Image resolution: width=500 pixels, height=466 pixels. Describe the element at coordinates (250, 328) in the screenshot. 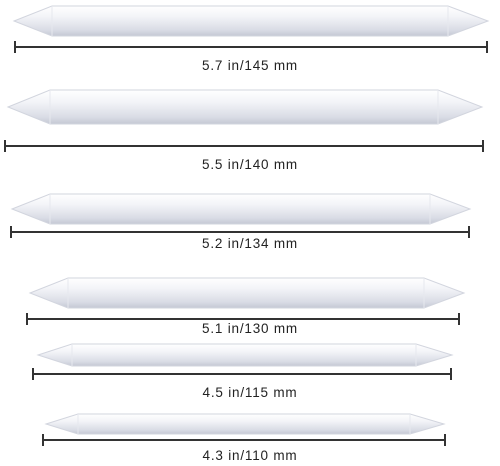

I see `size-label-4: 5.1 in/130 mm` at that location.